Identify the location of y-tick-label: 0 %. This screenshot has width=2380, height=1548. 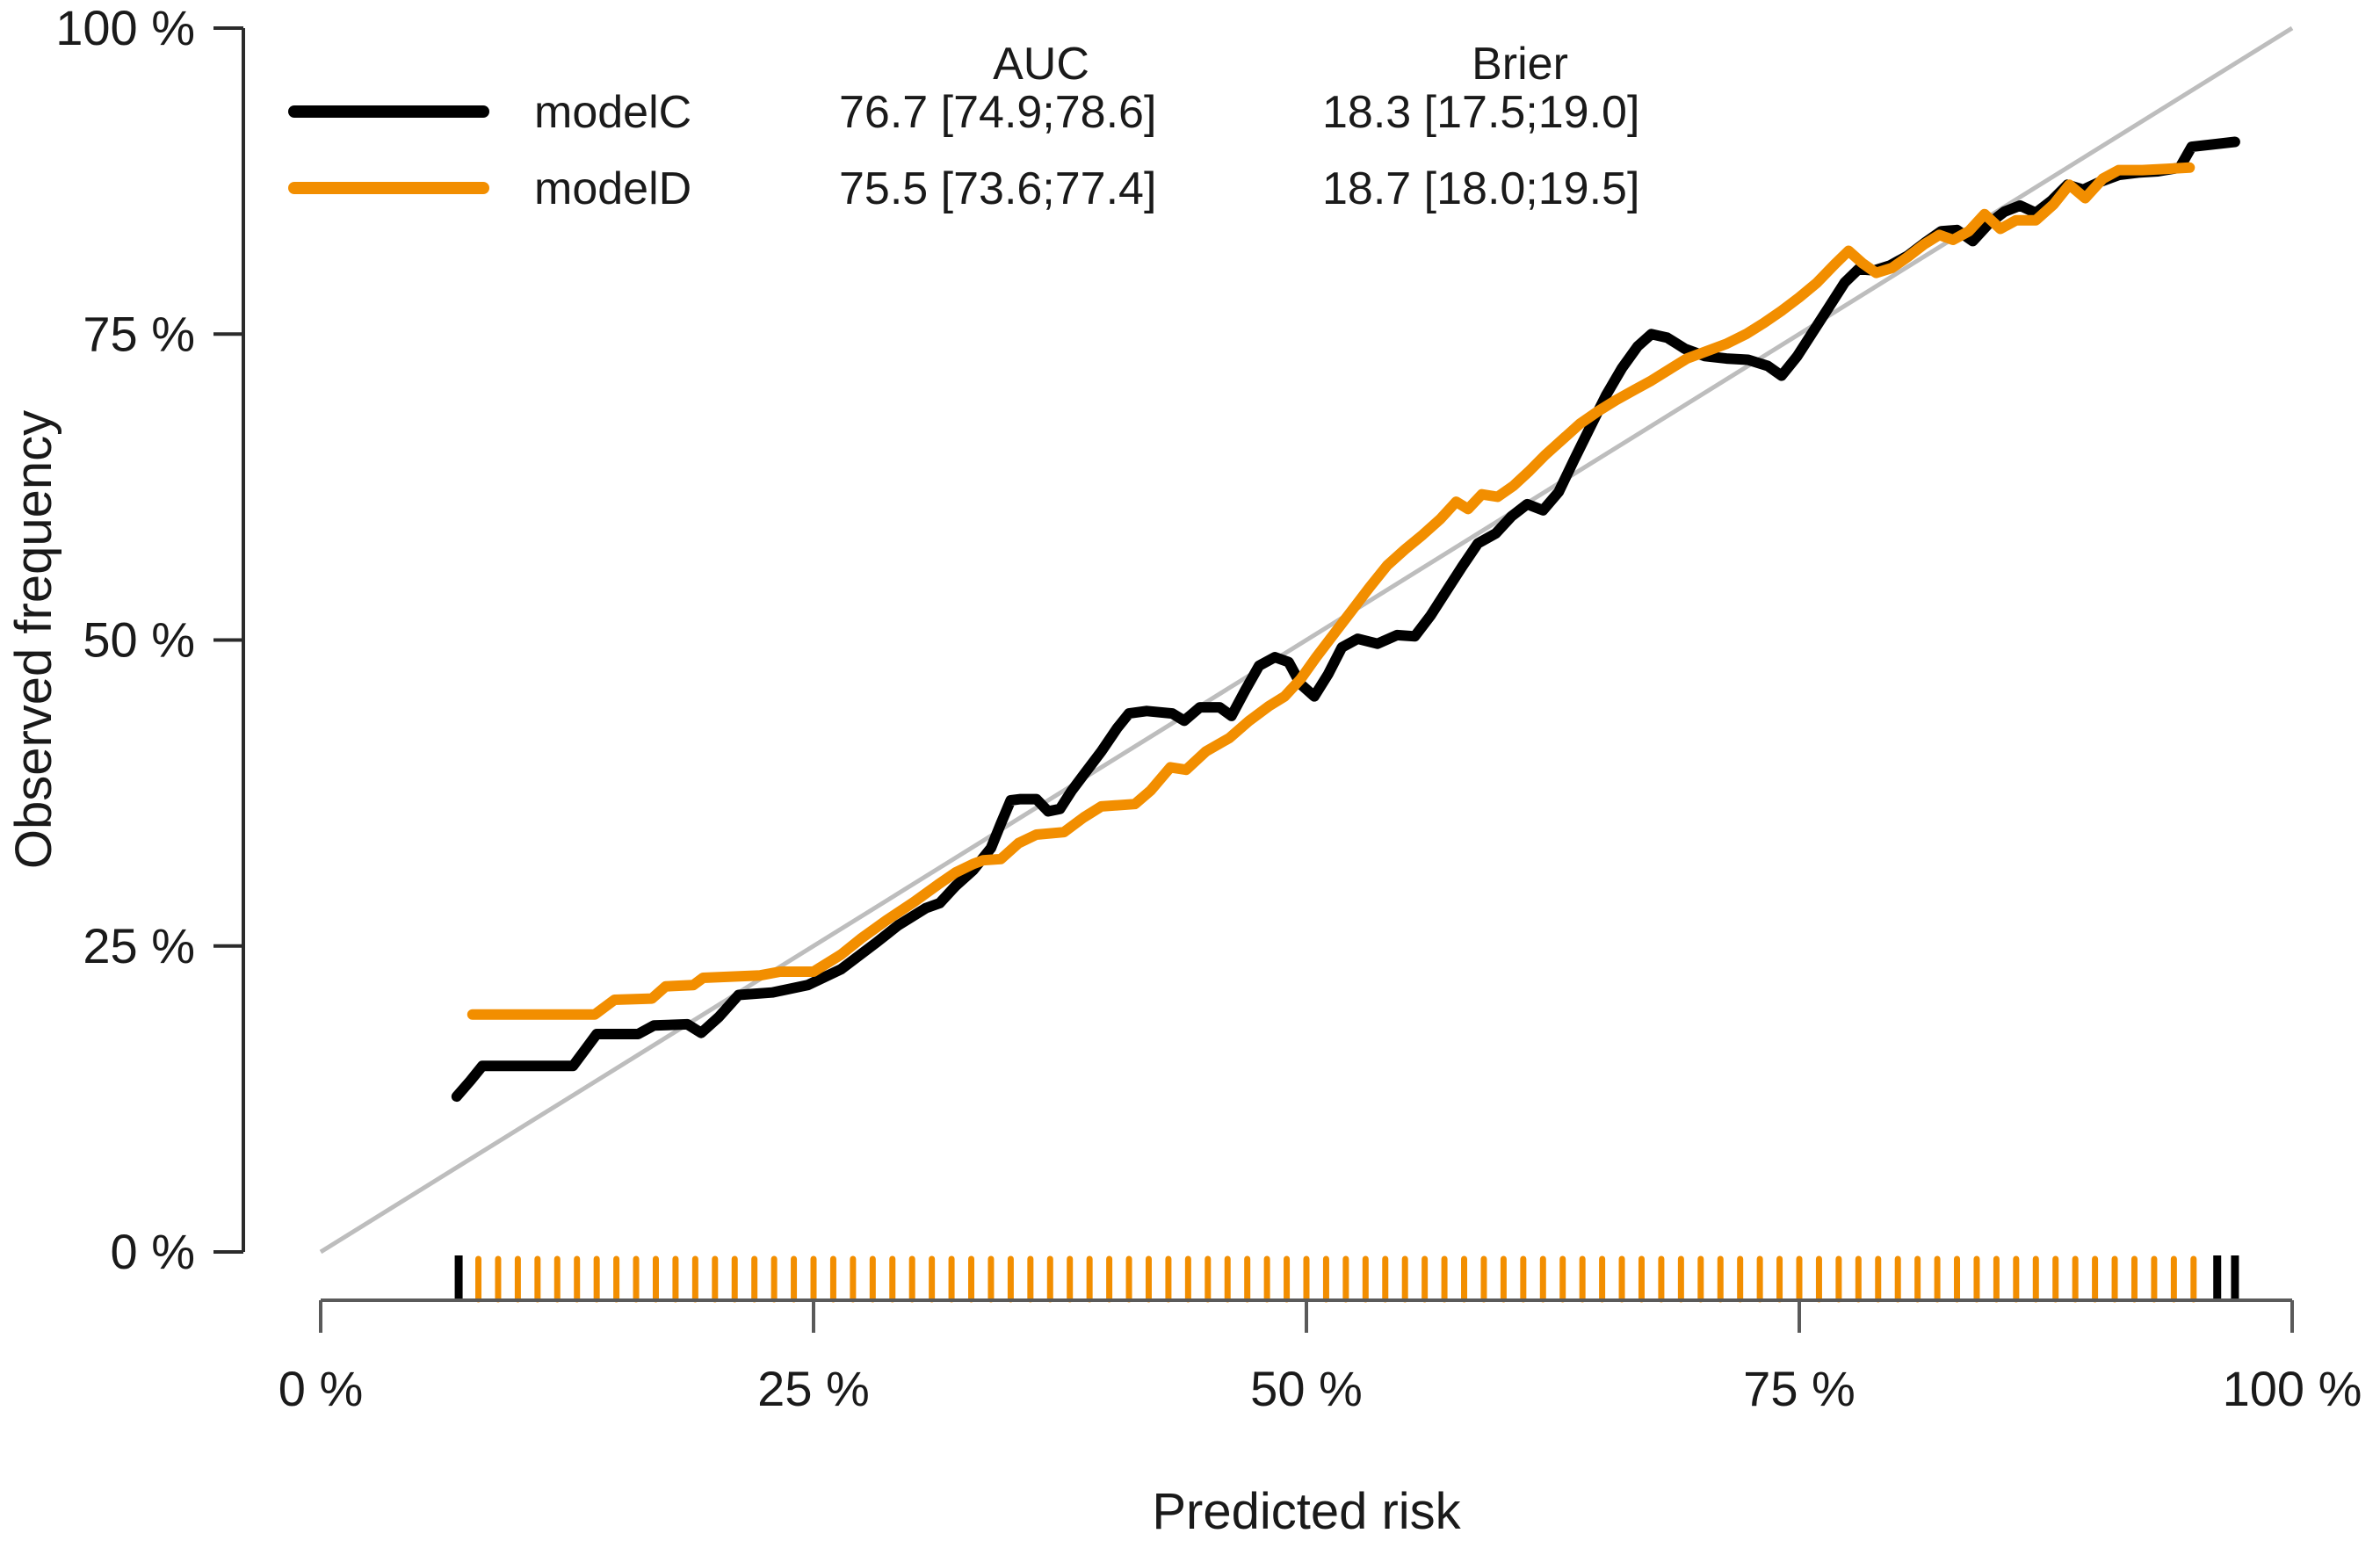
(153, 1252).